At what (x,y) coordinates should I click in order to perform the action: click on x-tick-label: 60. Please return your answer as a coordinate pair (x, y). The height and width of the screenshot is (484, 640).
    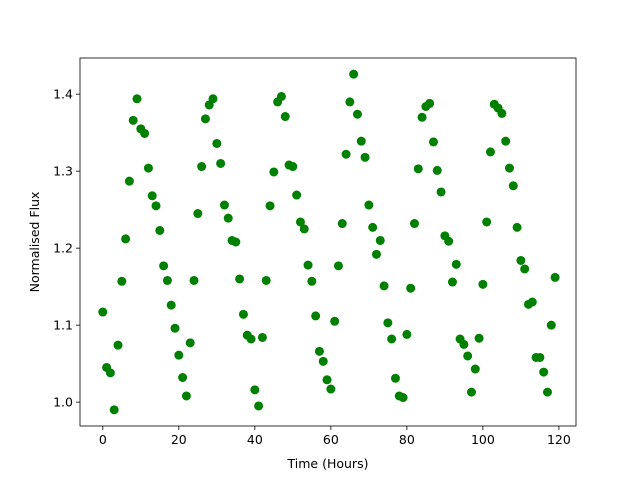
    Looking at the image, I should click on (331, 439).